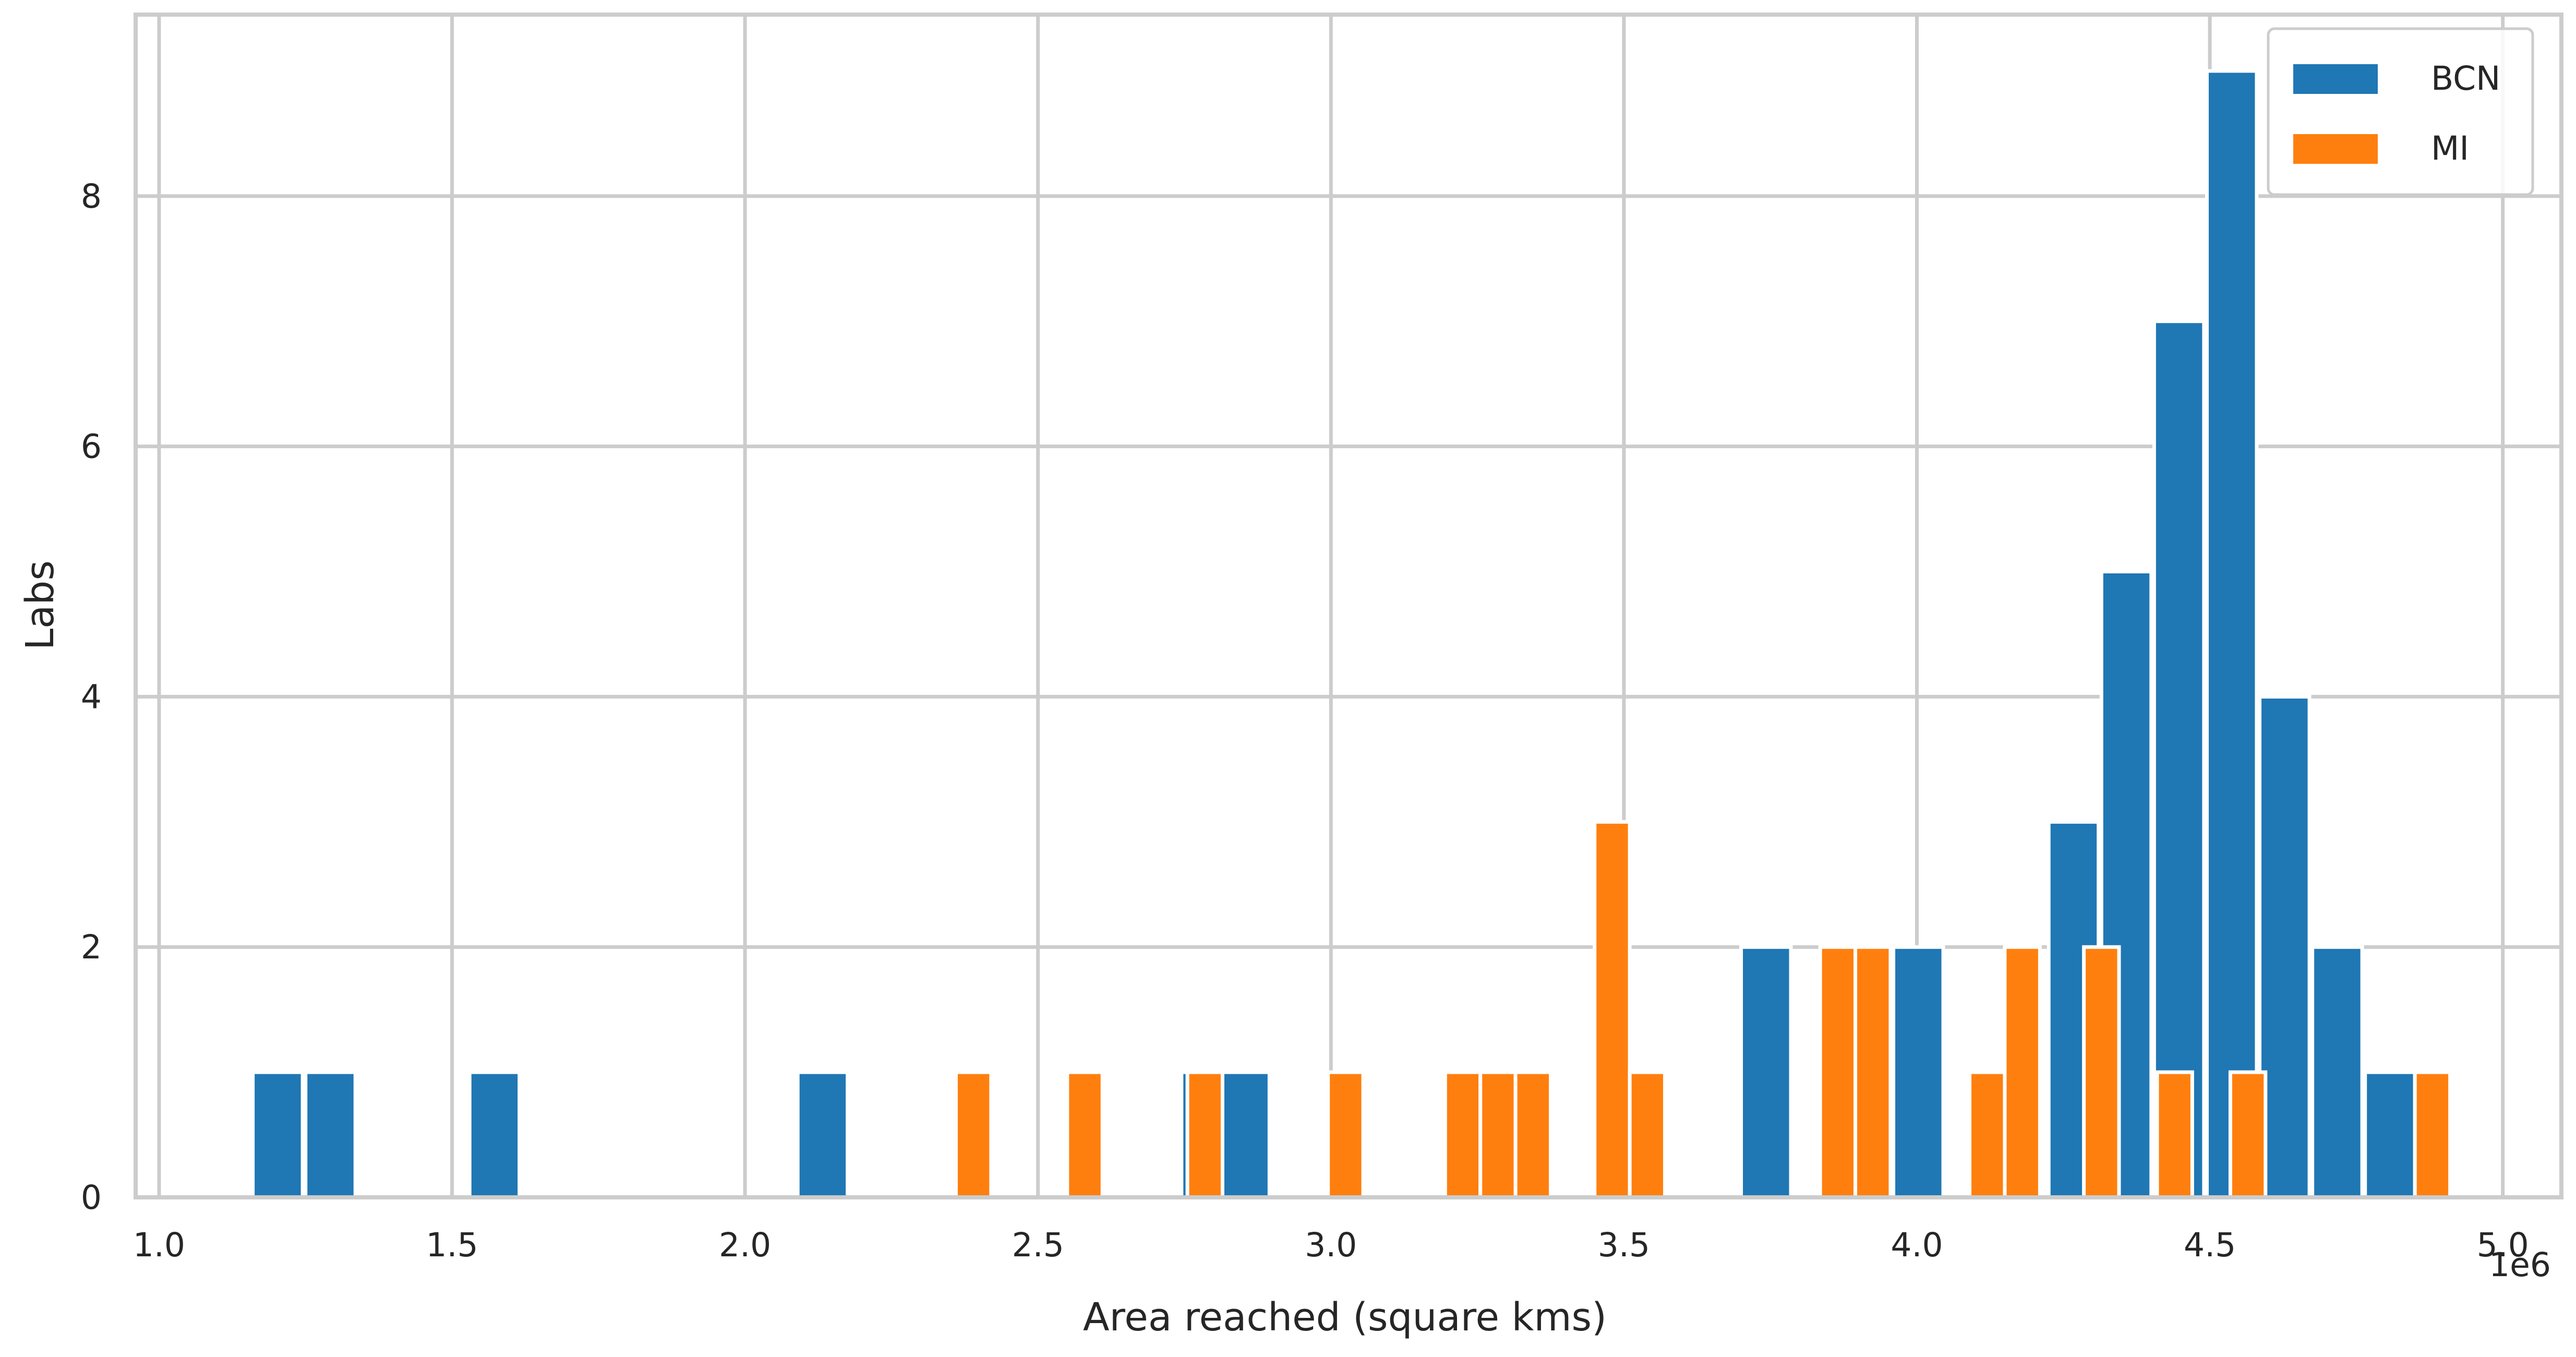 This screenshot has height=1357, width=2576. What do you see at coordinates (159, 1245) in the screenshot?
I see `x-tick-label: 1.0` at bounding box center [159, 1245].